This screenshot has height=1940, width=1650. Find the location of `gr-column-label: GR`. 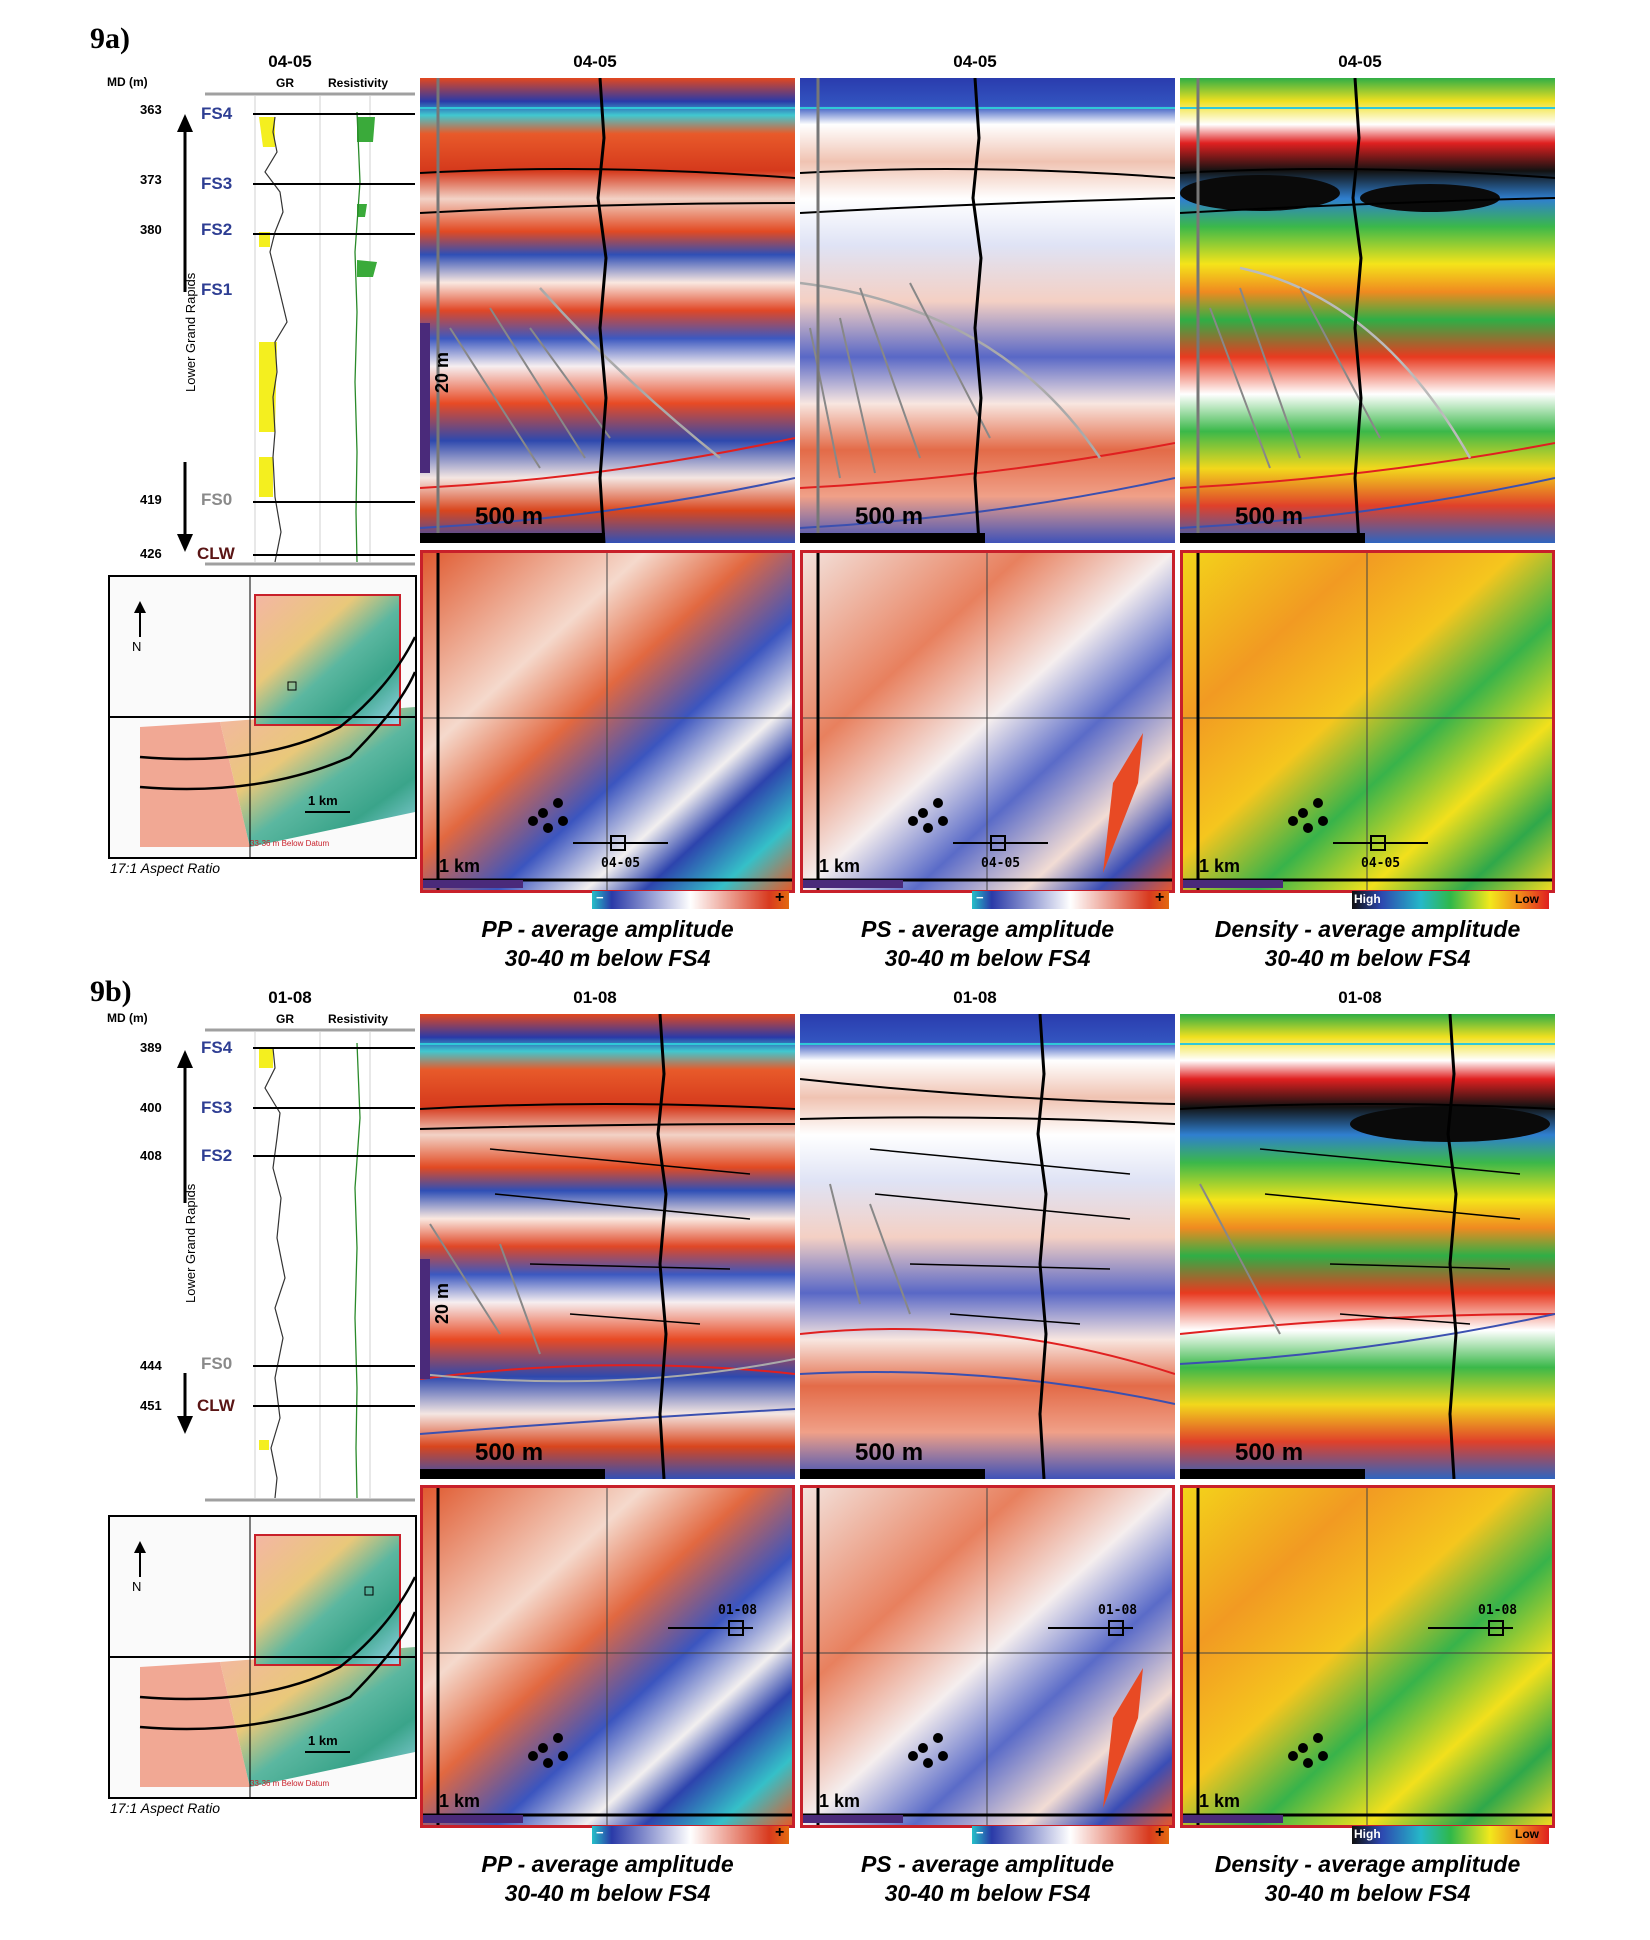

gr-column-label: GR is located at coordinates (285, 1019).